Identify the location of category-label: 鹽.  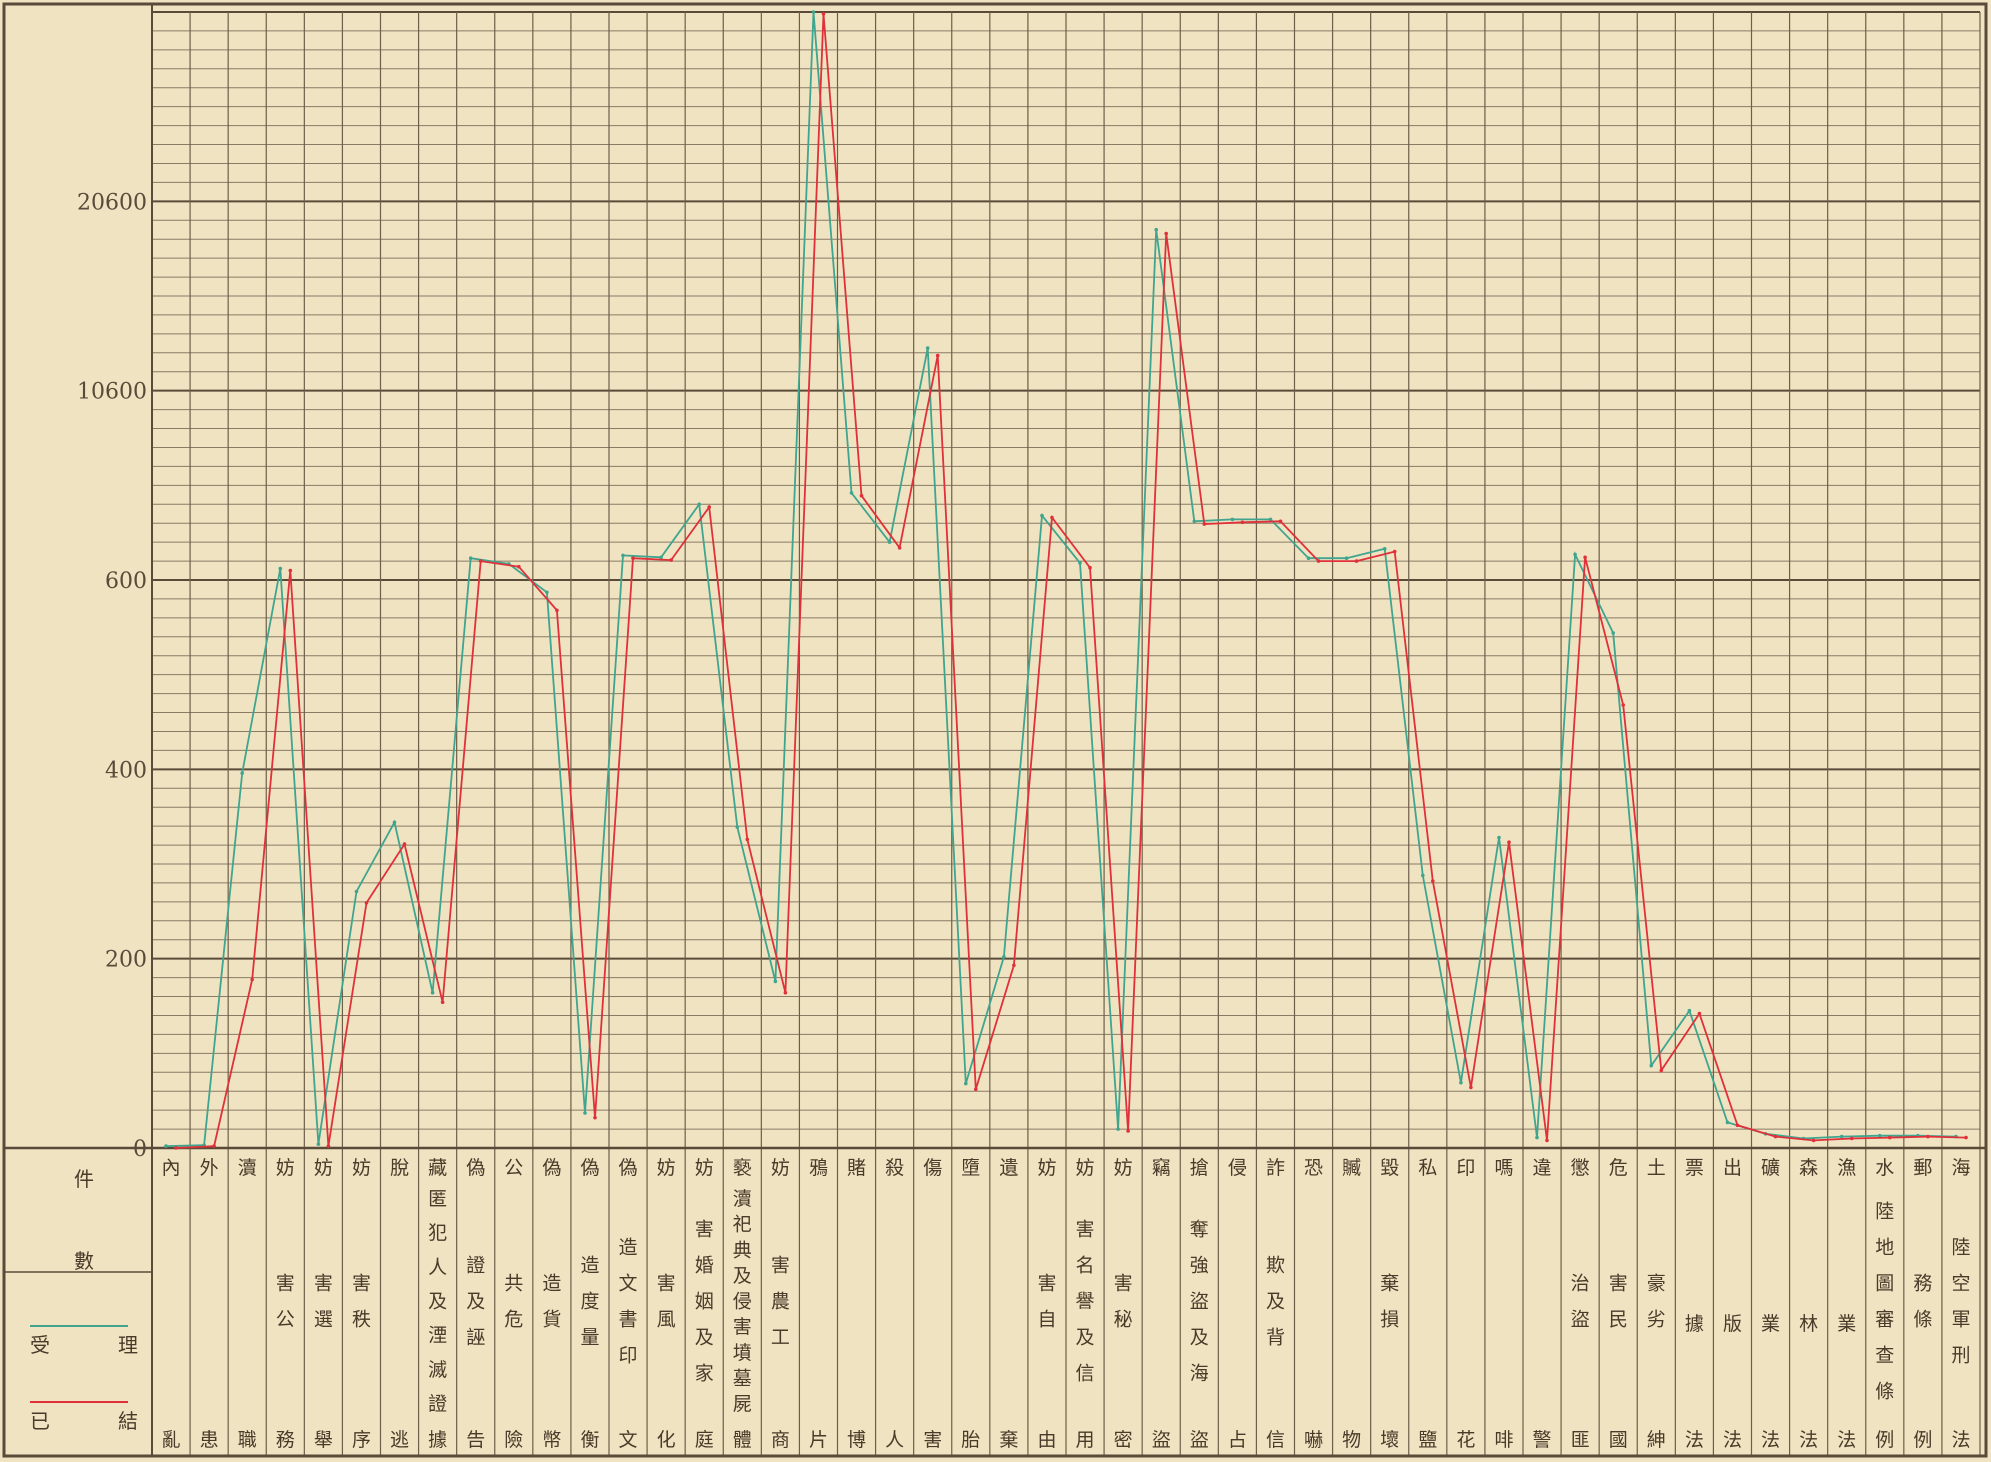
(1427, 1440).